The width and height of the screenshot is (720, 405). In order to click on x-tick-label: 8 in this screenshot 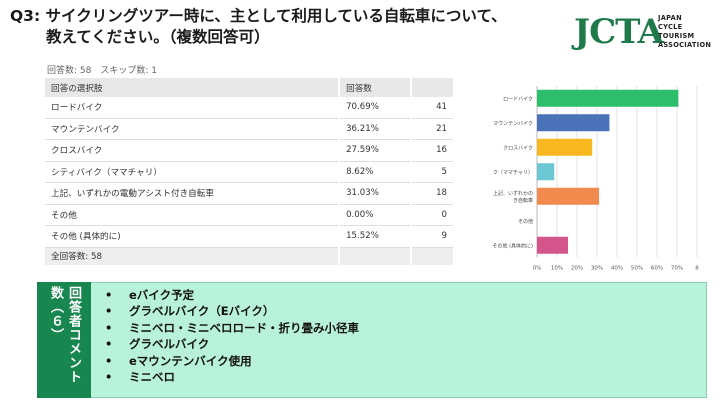, I will do `click(697, 269)`.